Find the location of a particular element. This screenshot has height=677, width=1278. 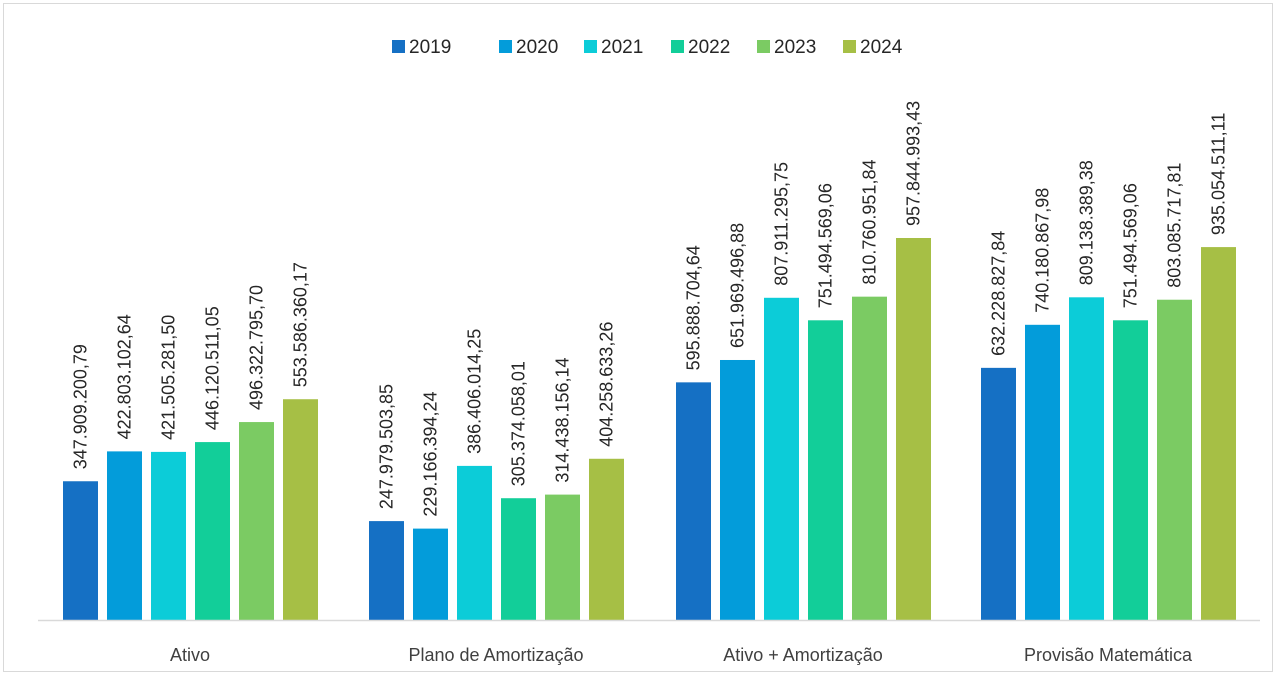

data-label-2023-3: 803.085.717,81 is located at coordinates (1175, 225).